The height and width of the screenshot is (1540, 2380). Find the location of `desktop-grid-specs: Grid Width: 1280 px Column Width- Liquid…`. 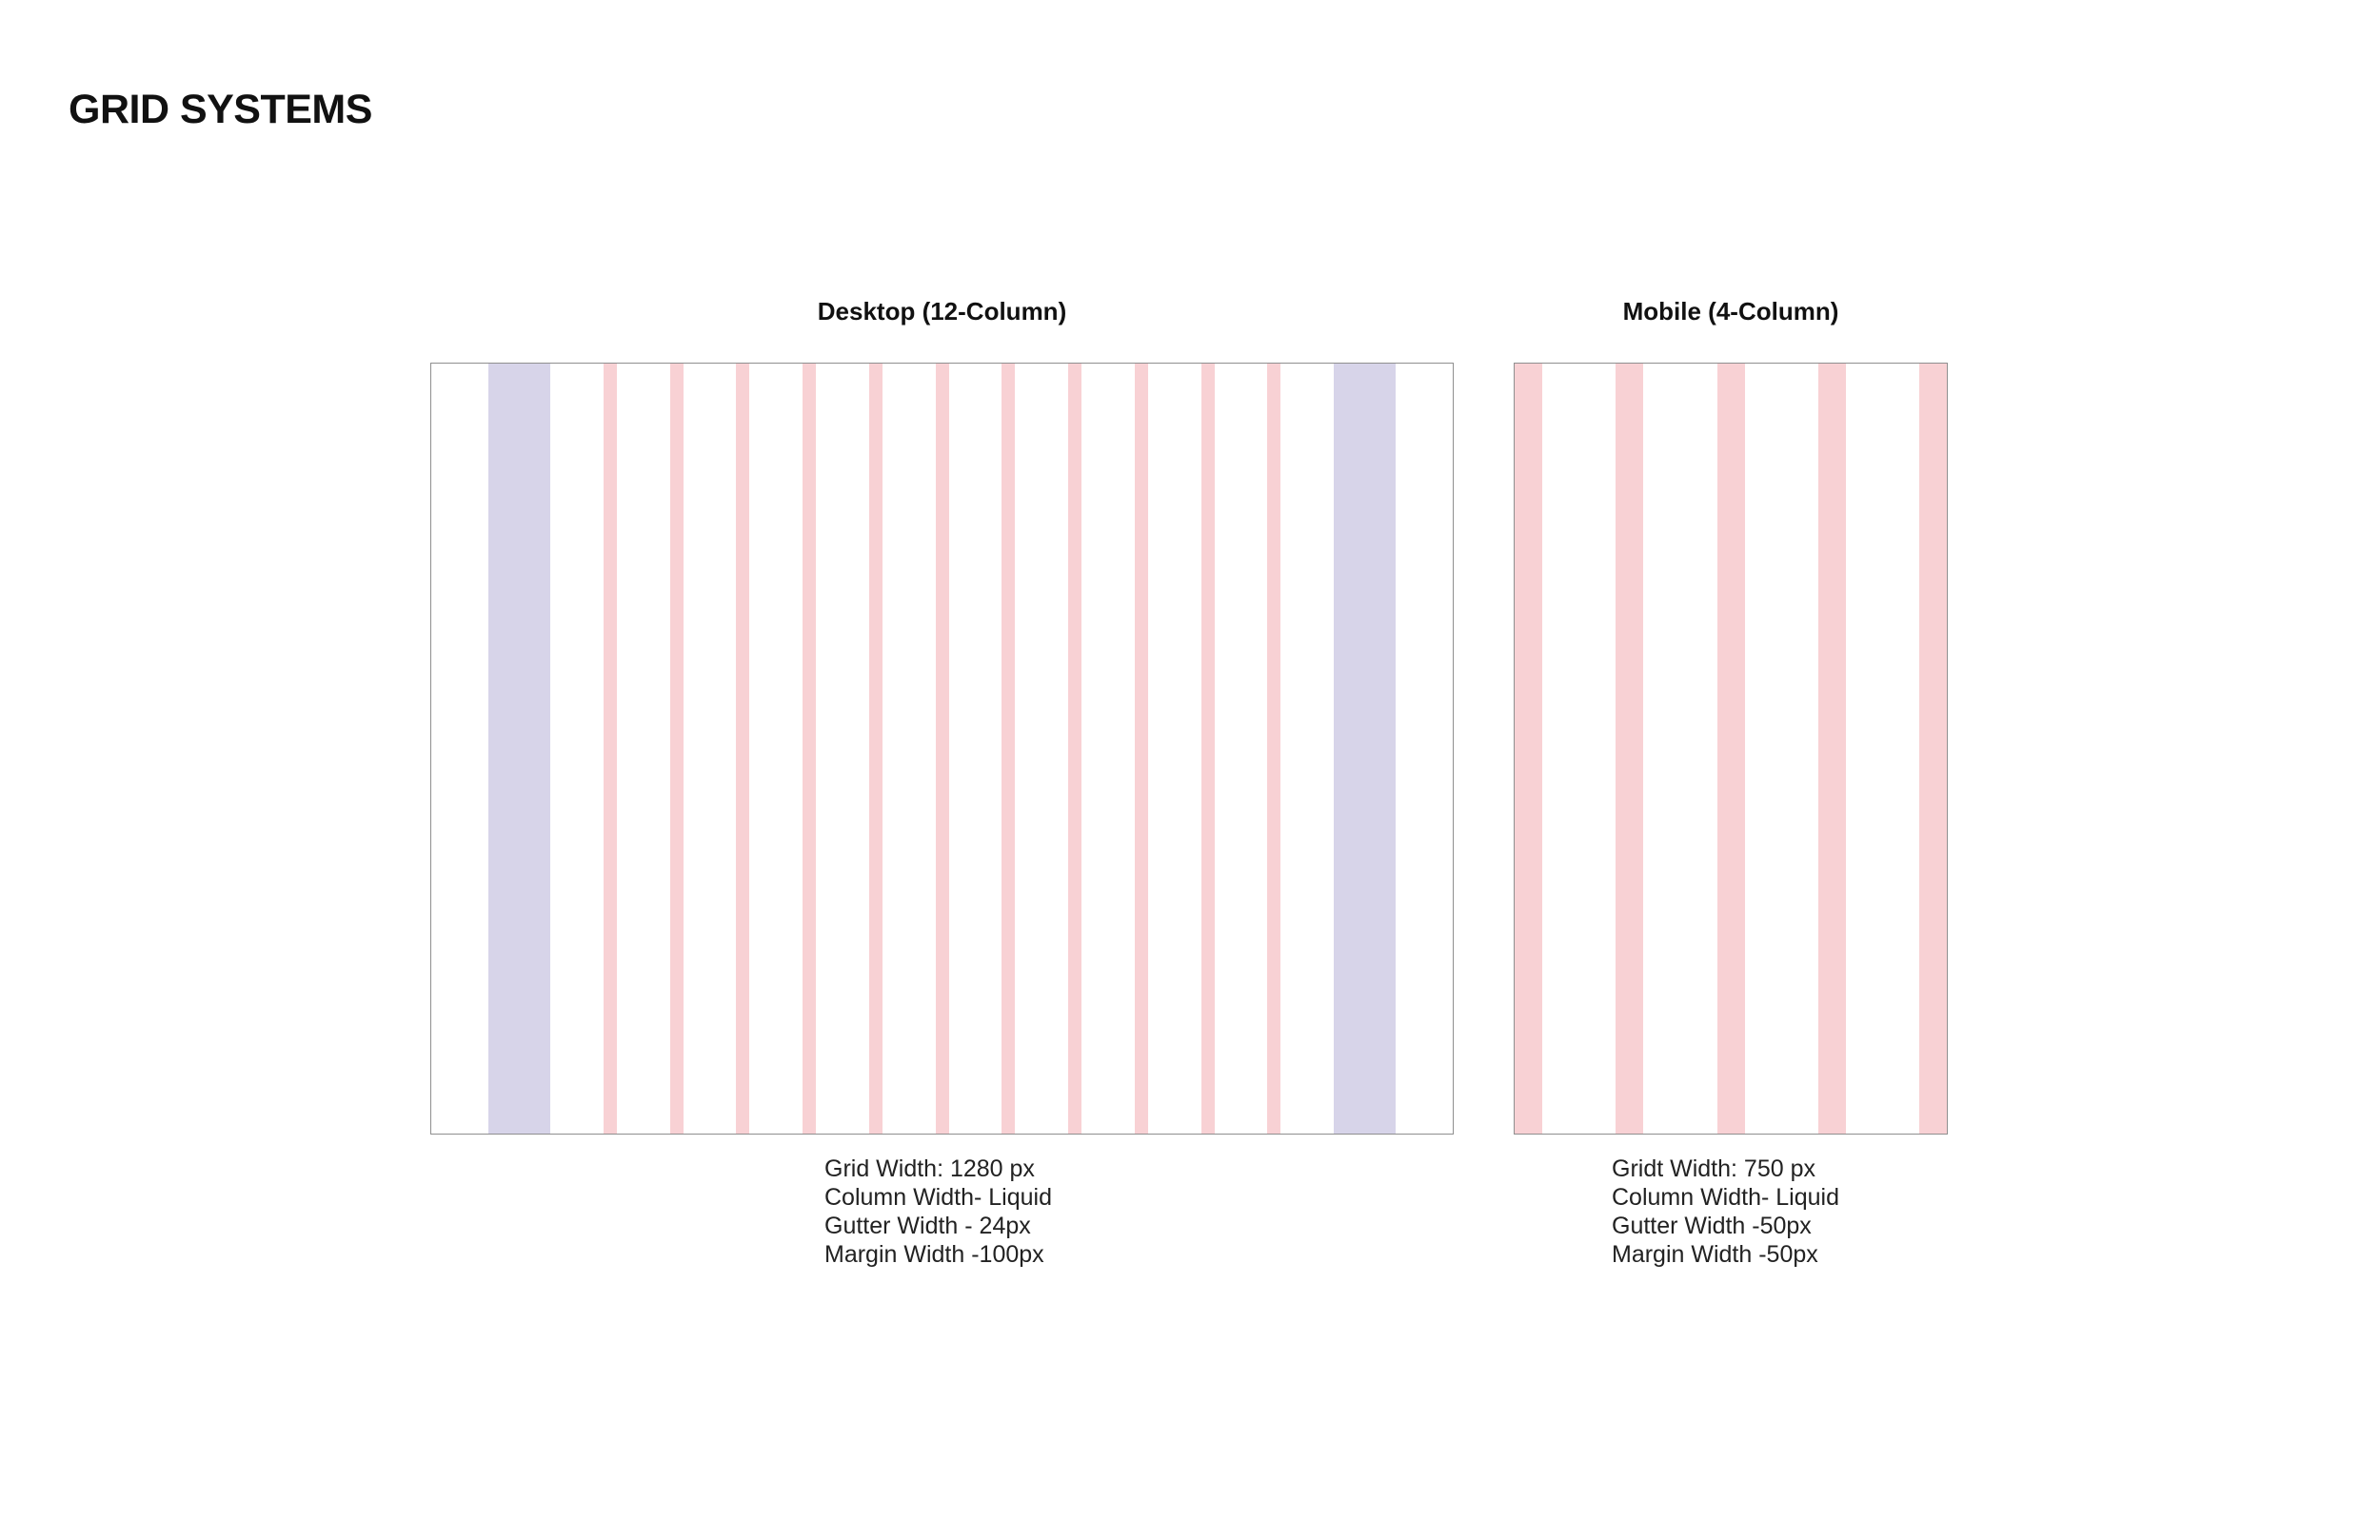

desktop-grid-specs: Grid Width: 1280 px Column Width- Liquid… is located at coordinates (938, 1212).